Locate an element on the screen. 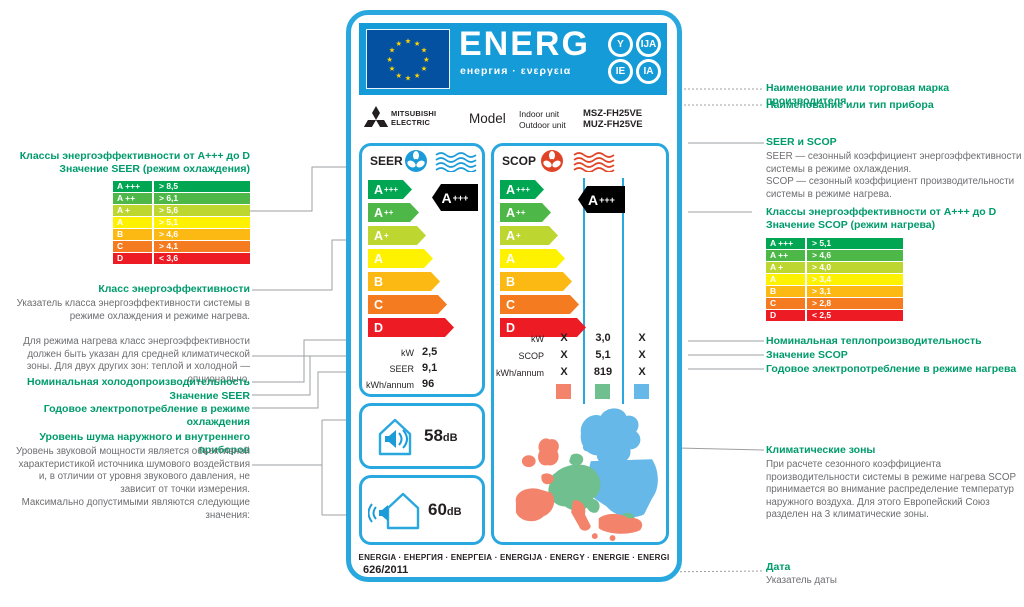  fan-cooling-icon is located at coordinates (416, 161).